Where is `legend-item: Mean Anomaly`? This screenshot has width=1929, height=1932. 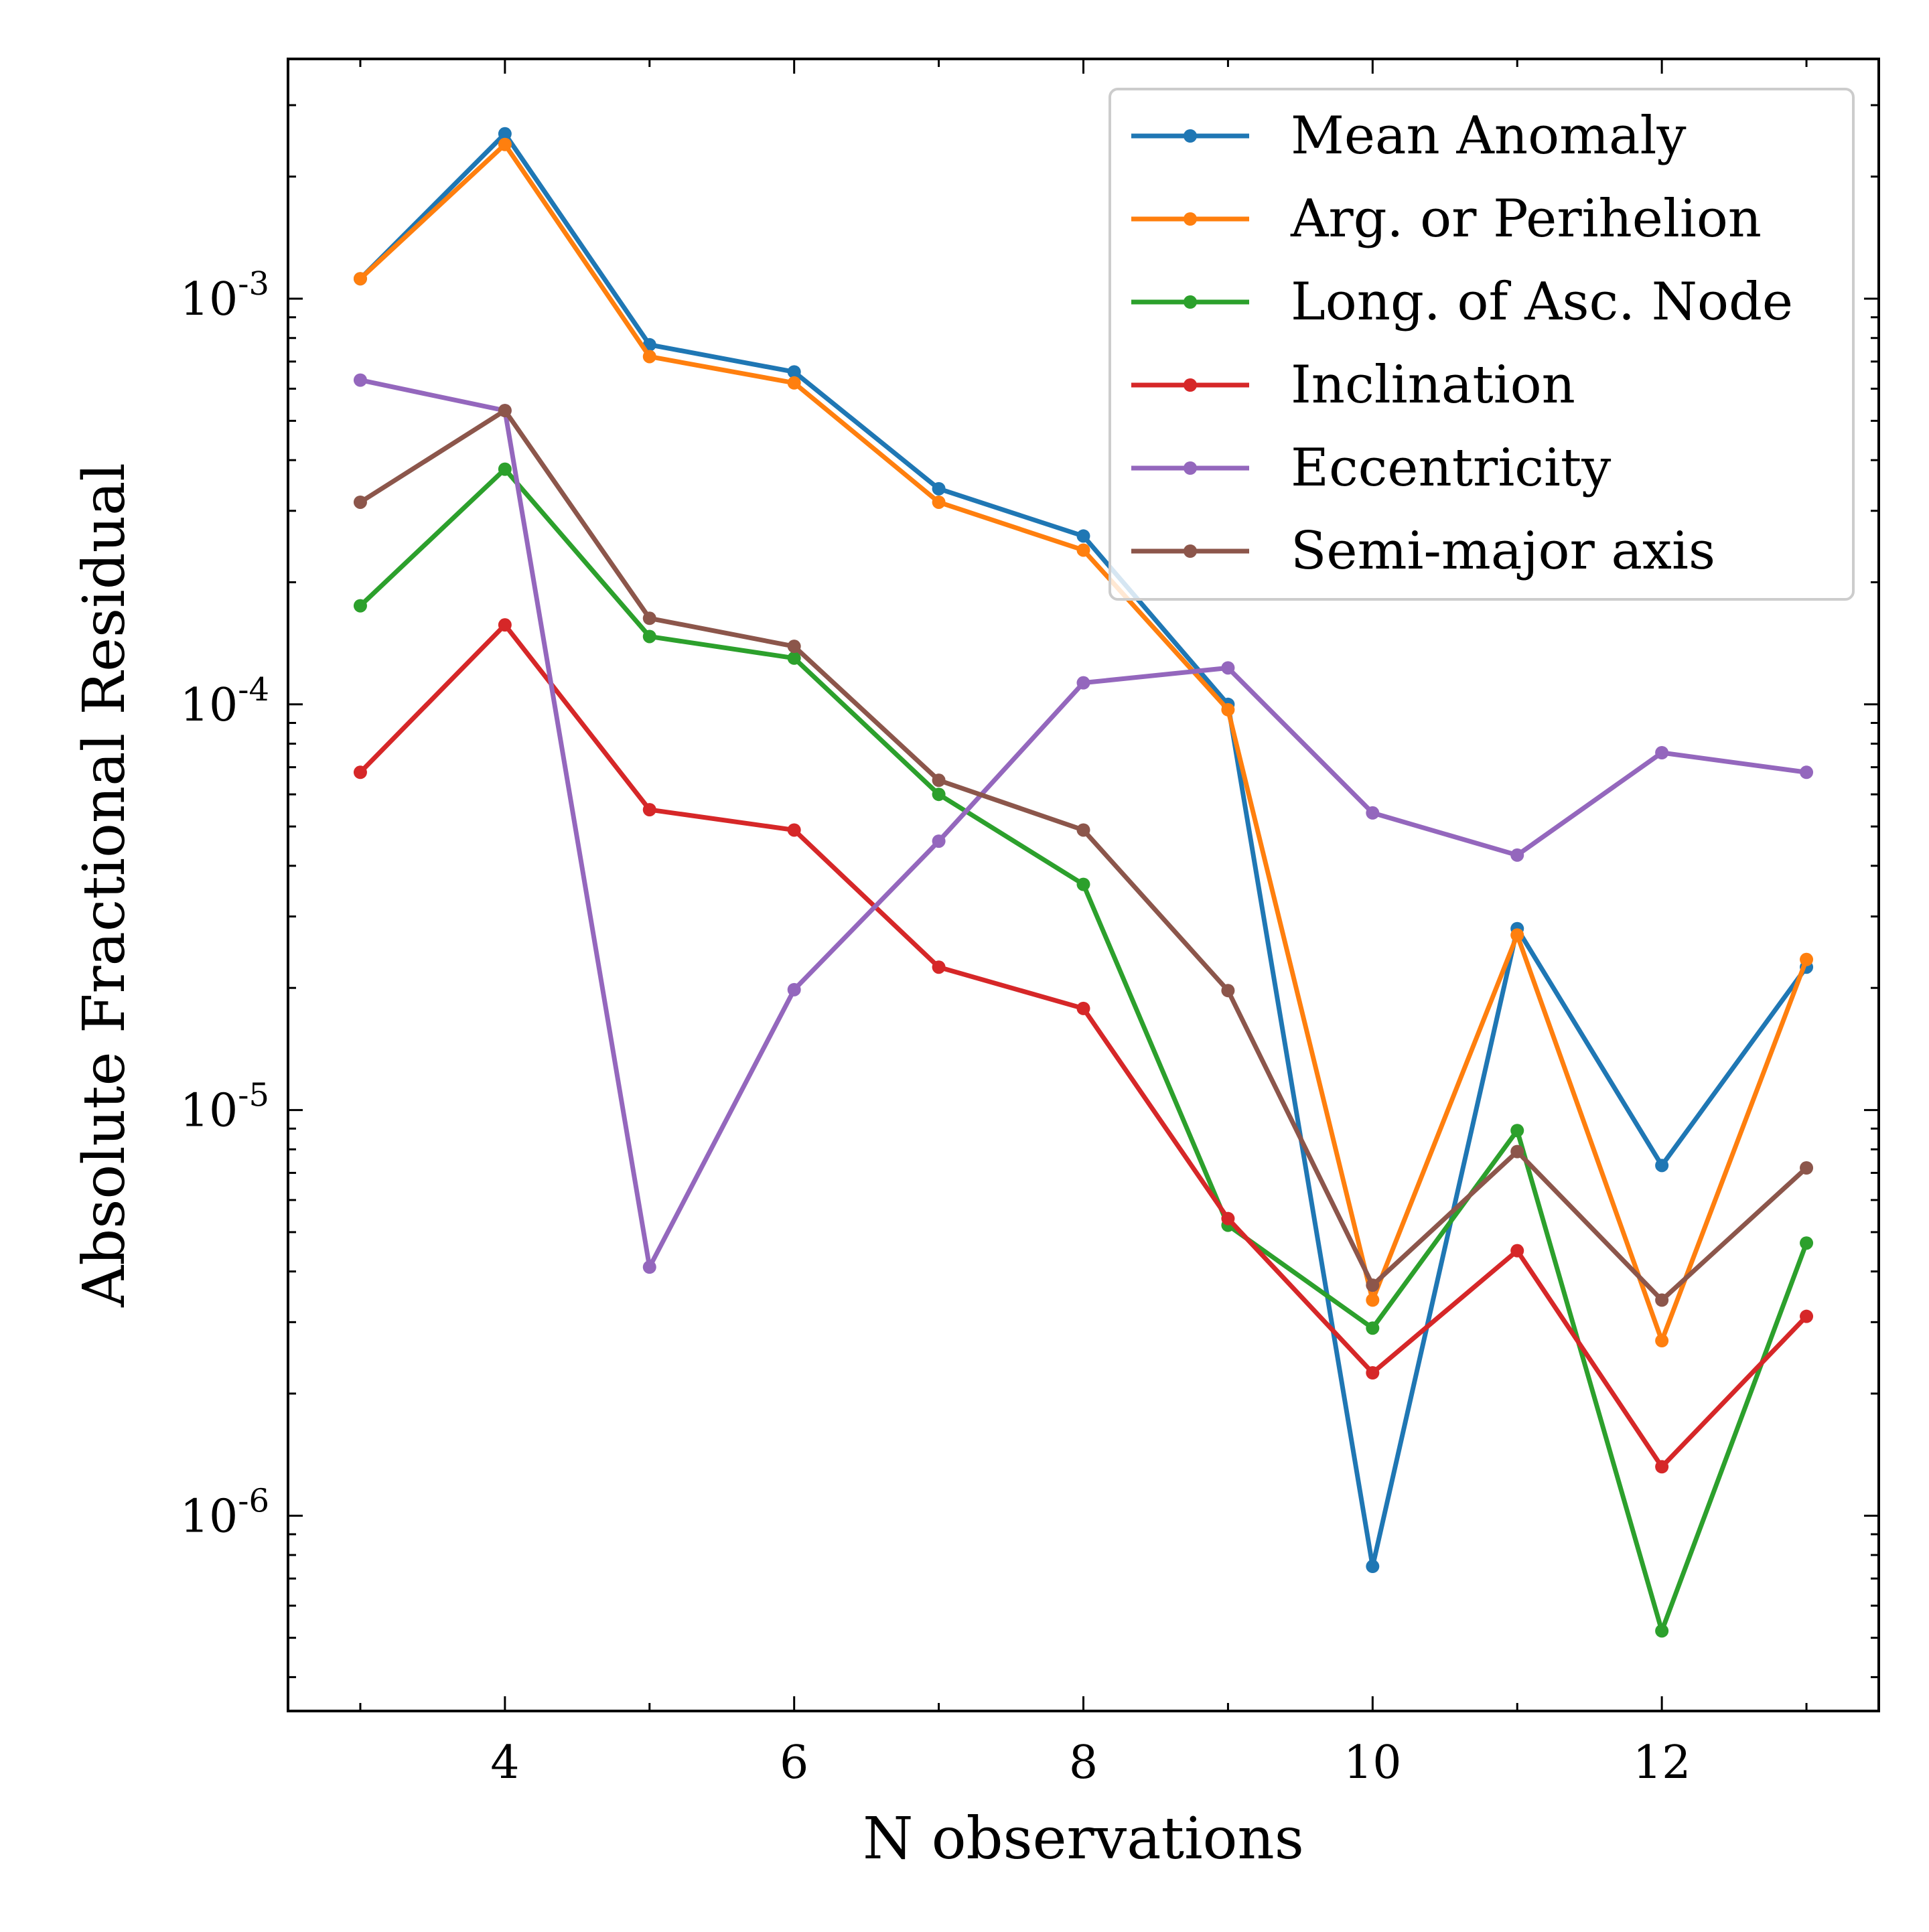
legend-item: Mean Anomaly is located at coordinates (1409, 136).